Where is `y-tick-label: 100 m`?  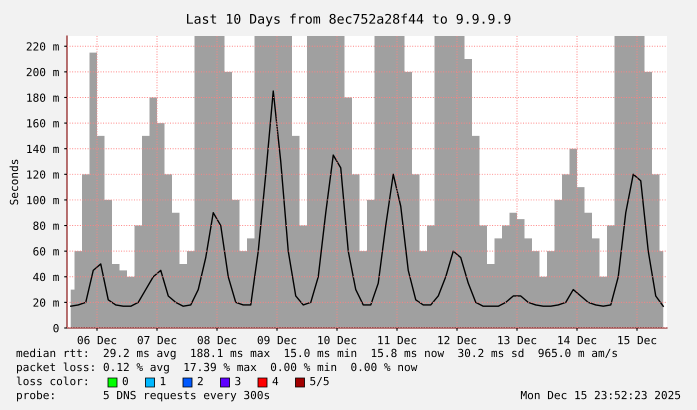 y-tick-label: 100 m is located at coordinates (43, 200).